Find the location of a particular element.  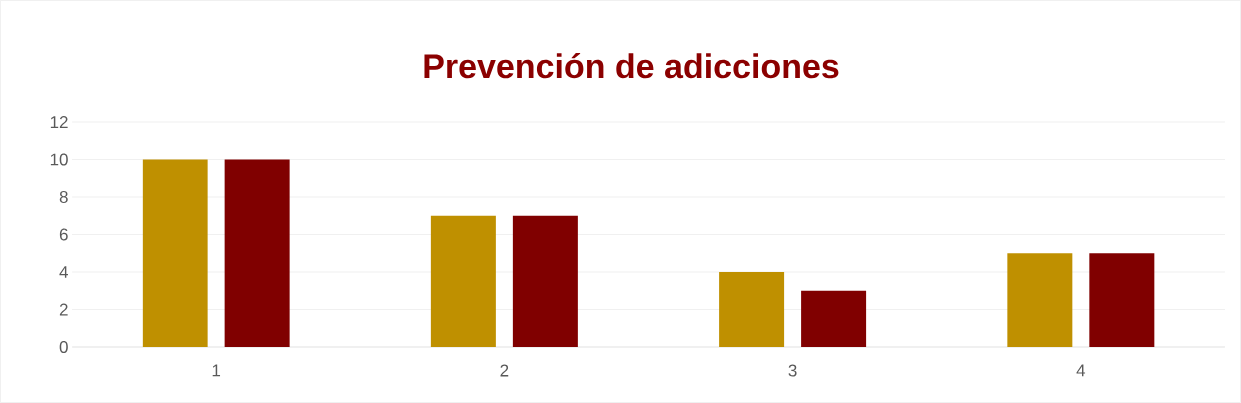

chart-title: Prevención de adicciones is located at coordinates (631, 66).